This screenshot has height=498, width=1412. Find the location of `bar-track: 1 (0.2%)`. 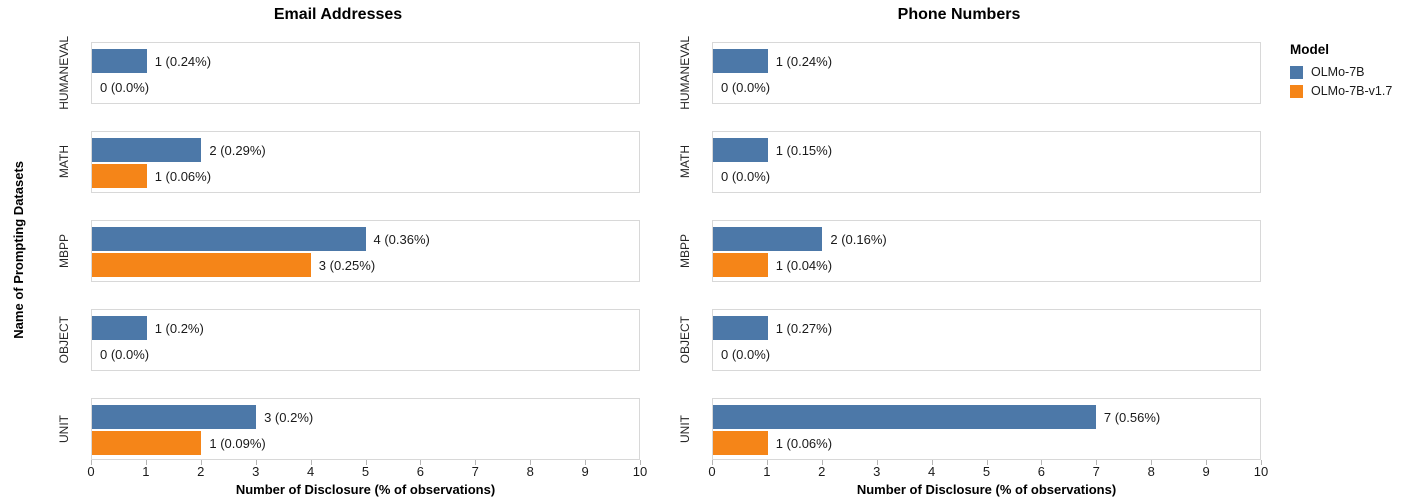

bar-track: 1 (0.2%) is located at coordinates (365, 328).